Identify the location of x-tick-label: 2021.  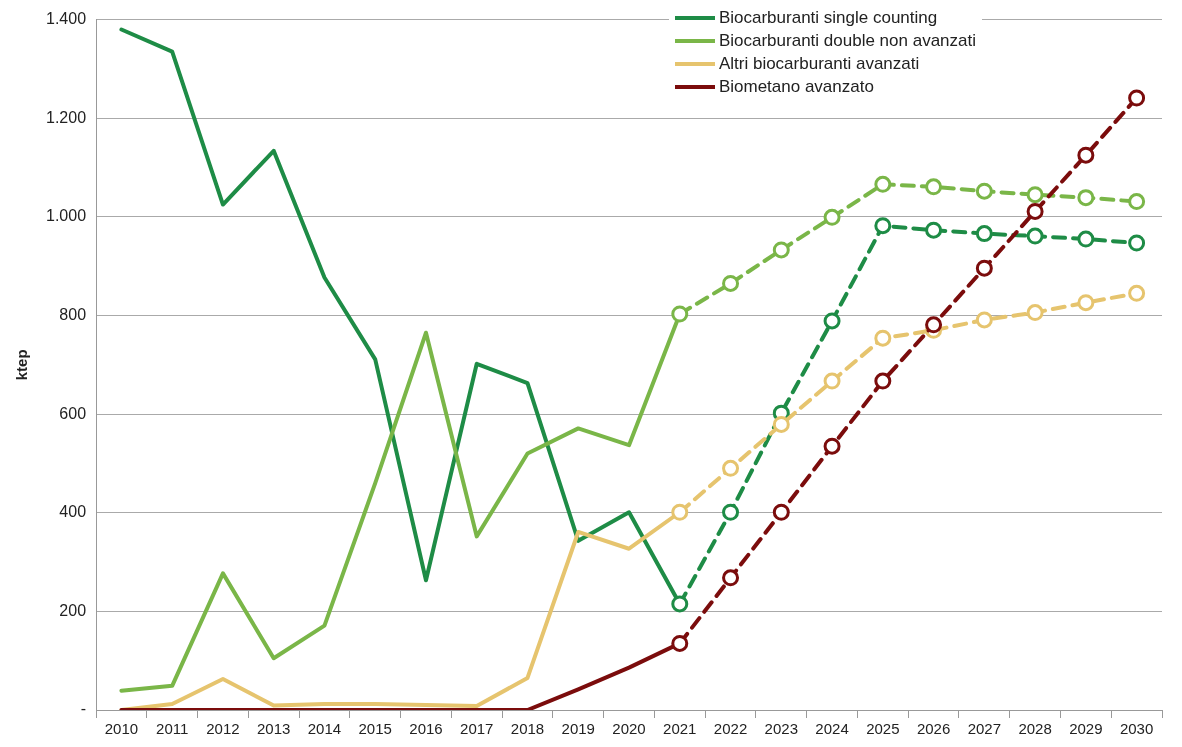
(680, 729).